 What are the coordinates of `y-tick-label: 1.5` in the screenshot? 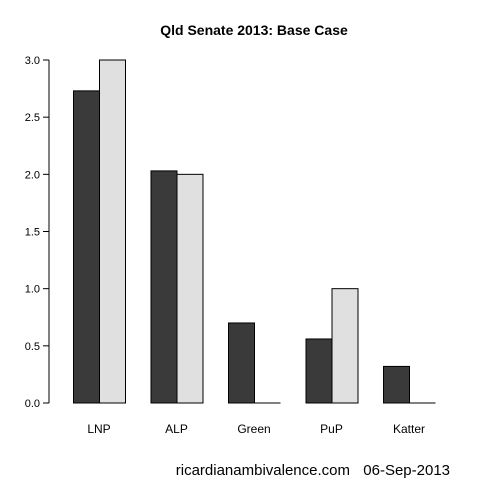 It's located at (32, 233).